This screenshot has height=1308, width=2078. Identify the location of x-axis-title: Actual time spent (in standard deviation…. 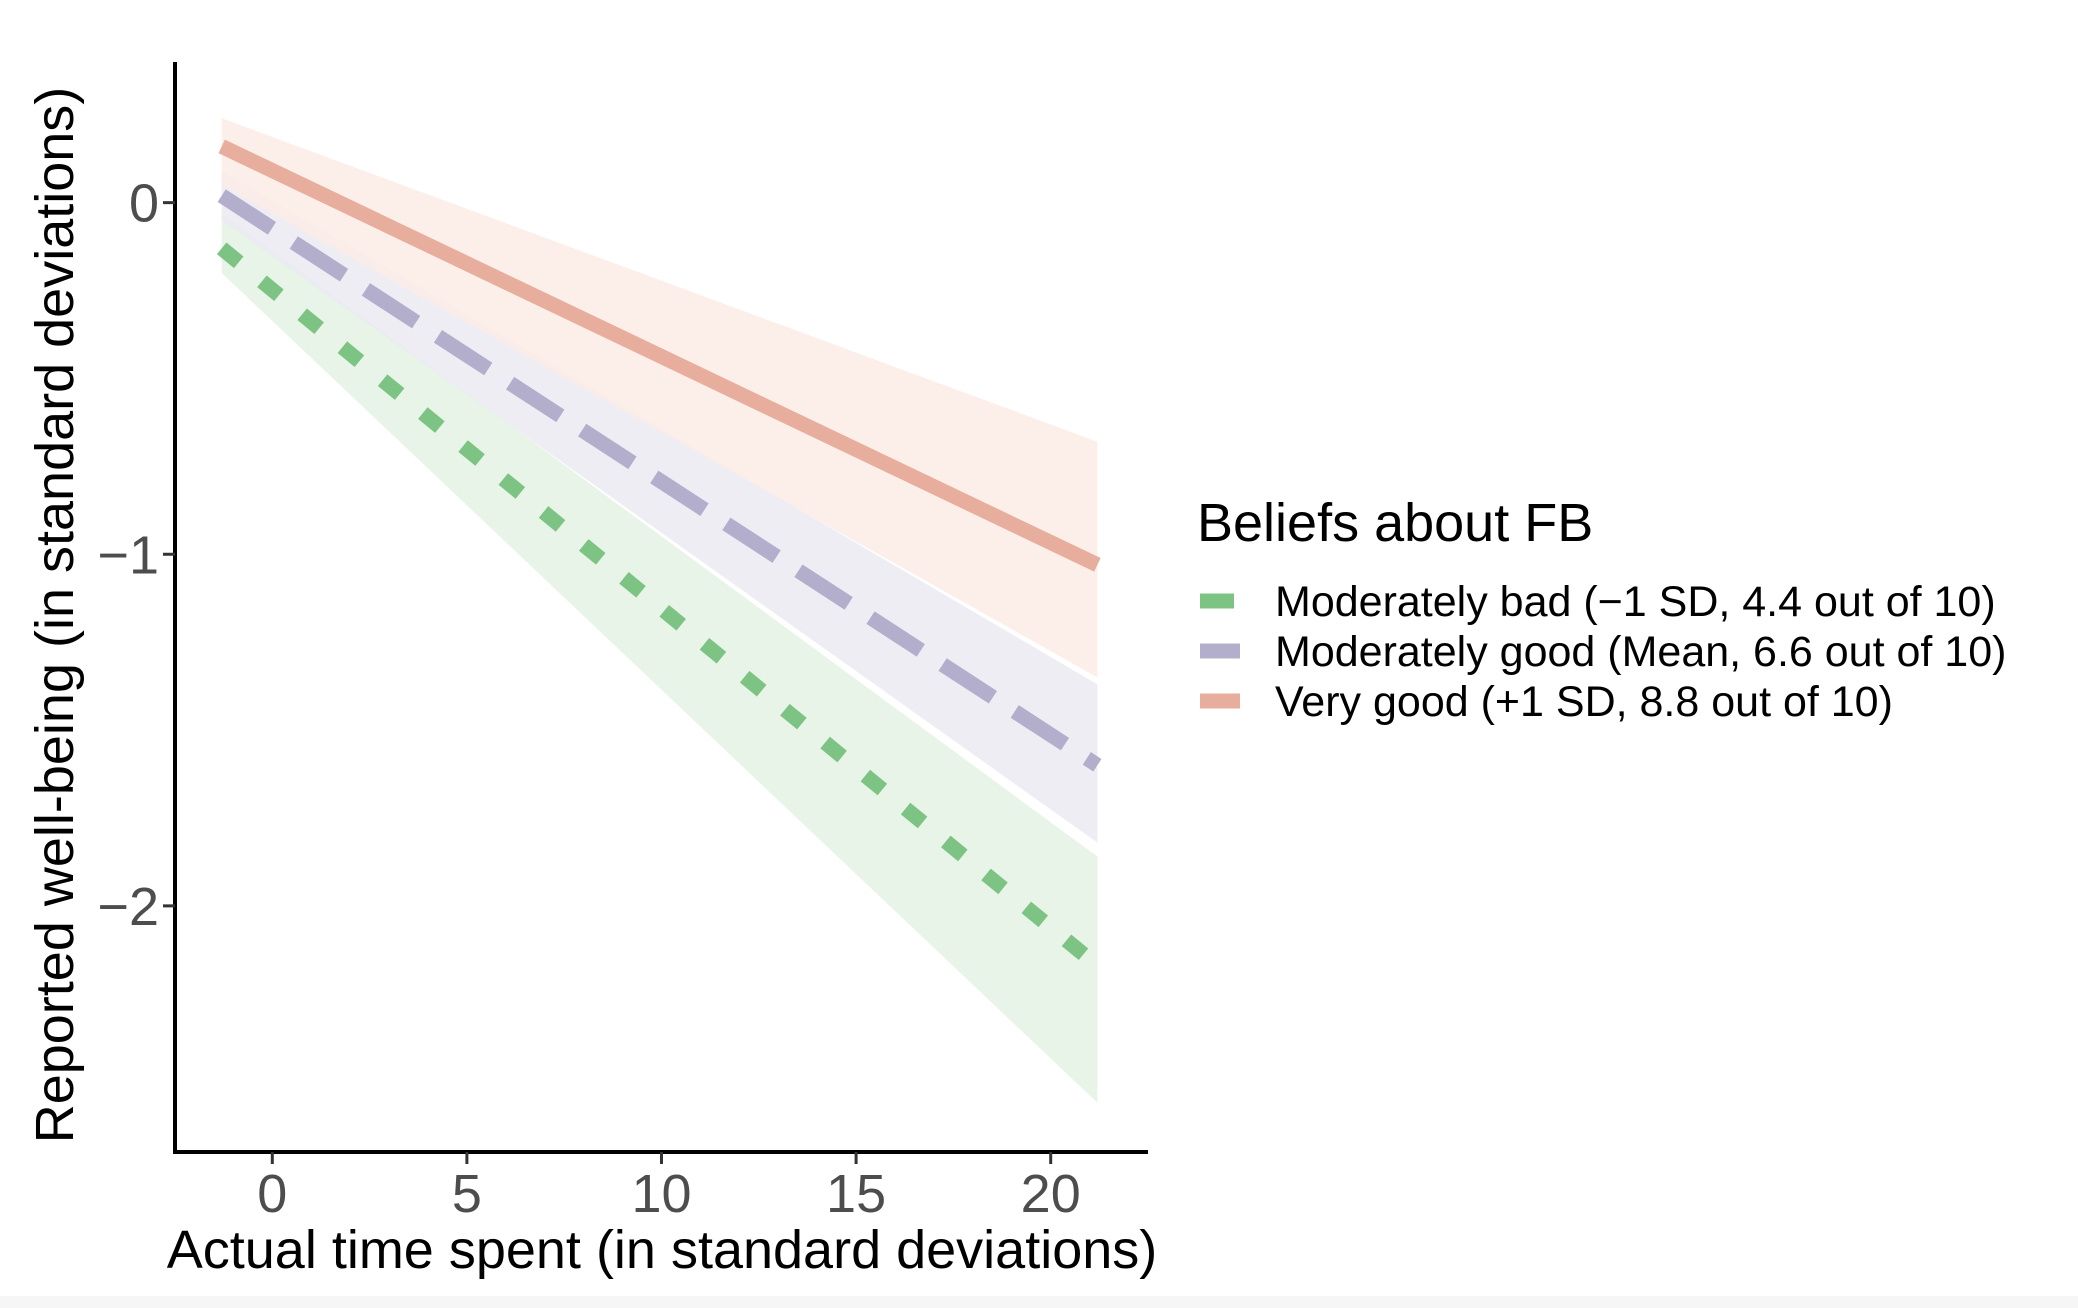
(662, 1250).